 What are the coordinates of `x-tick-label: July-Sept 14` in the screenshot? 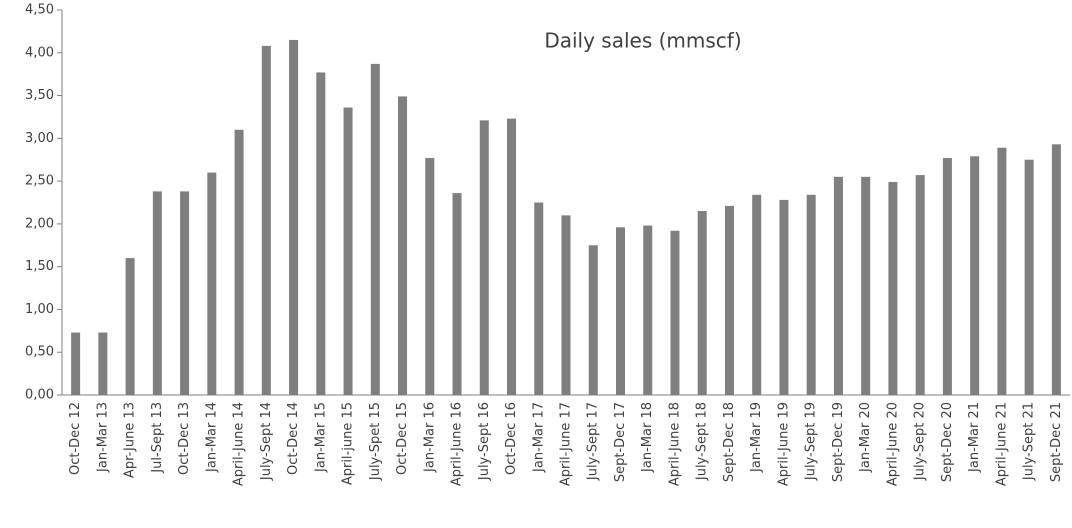 It's located at (266, 441).